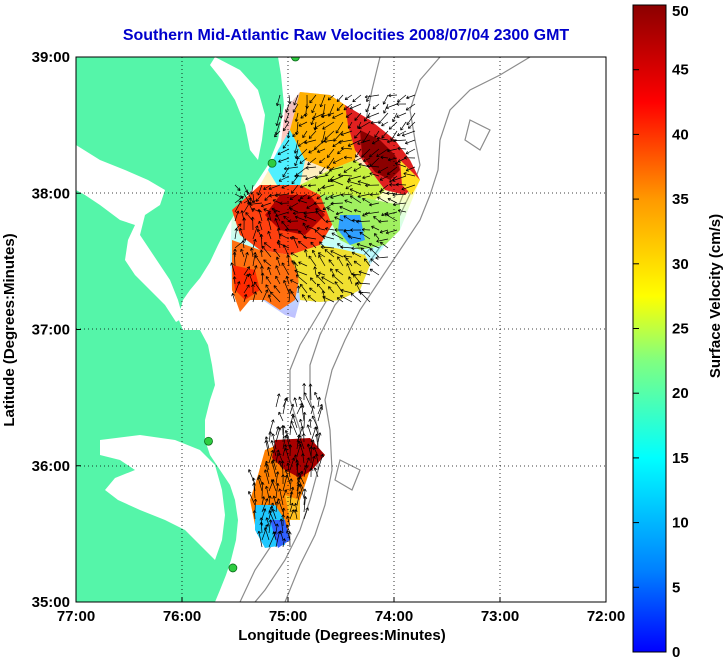 The height and width of the screenshot is (659, 724). What do you see at coordinates (680, 11) in the screenshot?
I see `colorbar-tick-label: 50` at bounding box center [680, 11].